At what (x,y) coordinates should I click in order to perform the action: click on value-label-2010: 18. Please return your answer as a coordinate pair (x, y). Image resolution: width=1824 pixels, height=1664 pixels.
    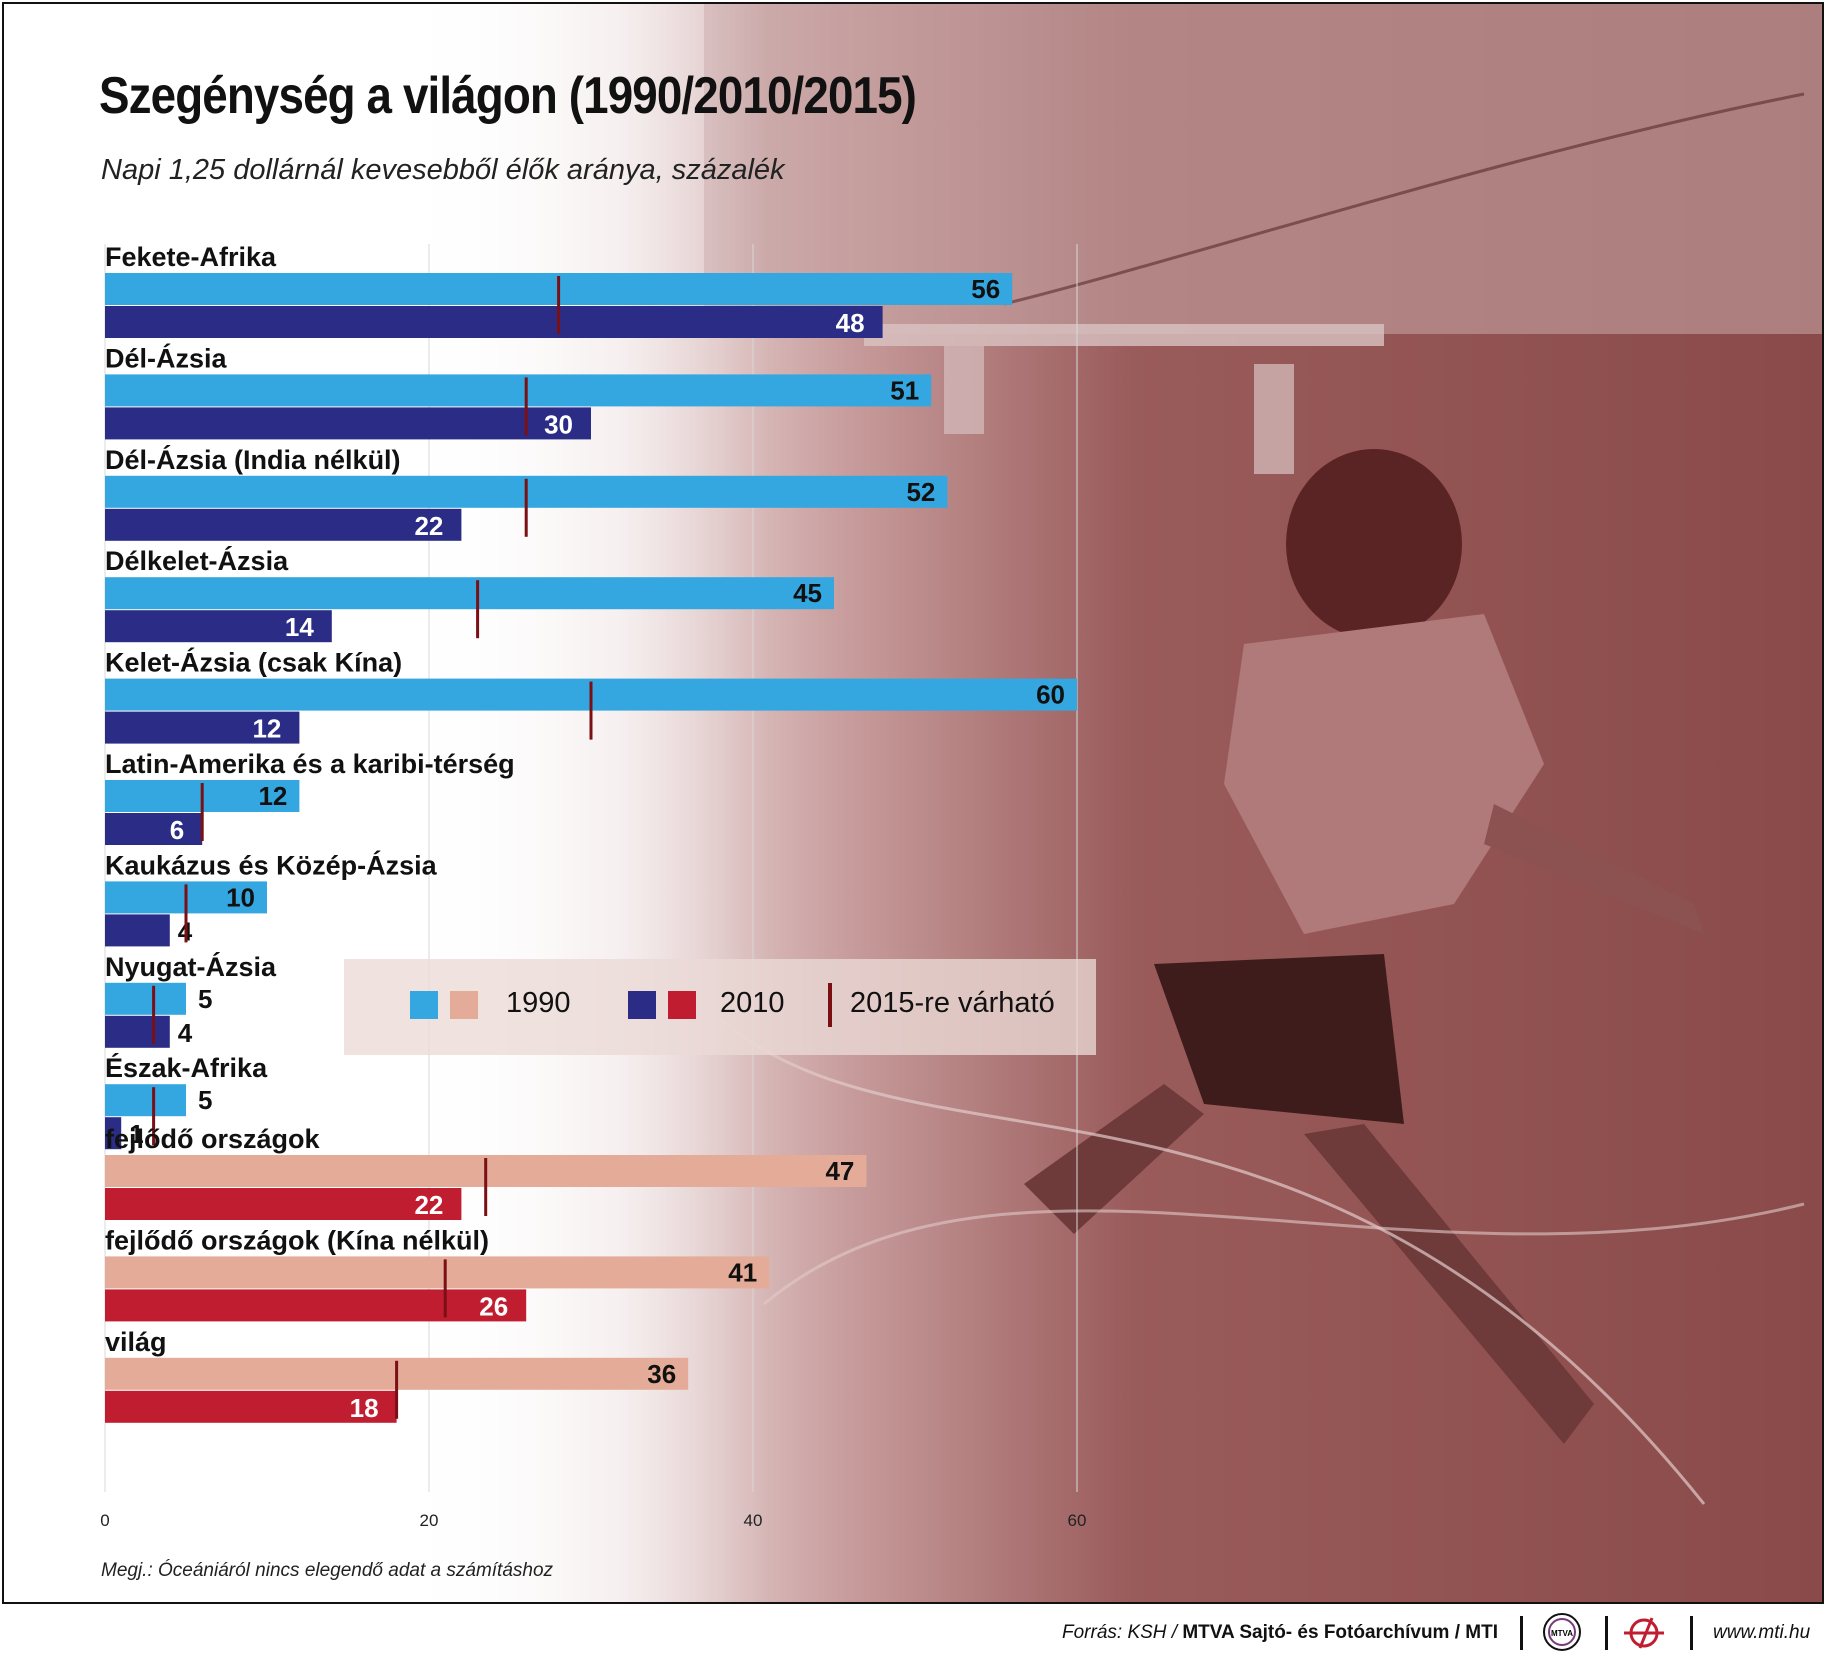
    Looking at the image, I should click on (364, 1408).